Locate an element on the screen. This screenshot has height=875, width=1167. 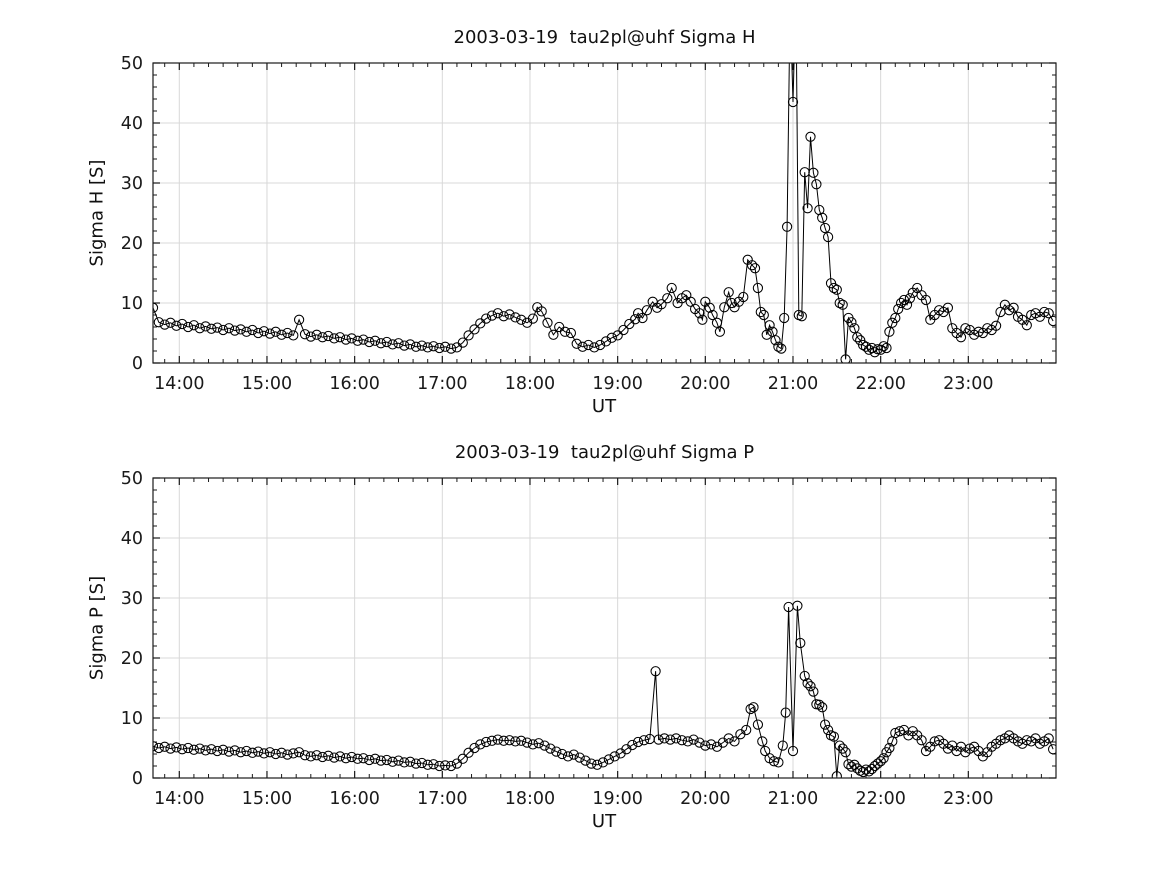
sigma-p-title: 2003-03-19 tau2pl@uhf Sigma P is located at coordinates (604, 452).